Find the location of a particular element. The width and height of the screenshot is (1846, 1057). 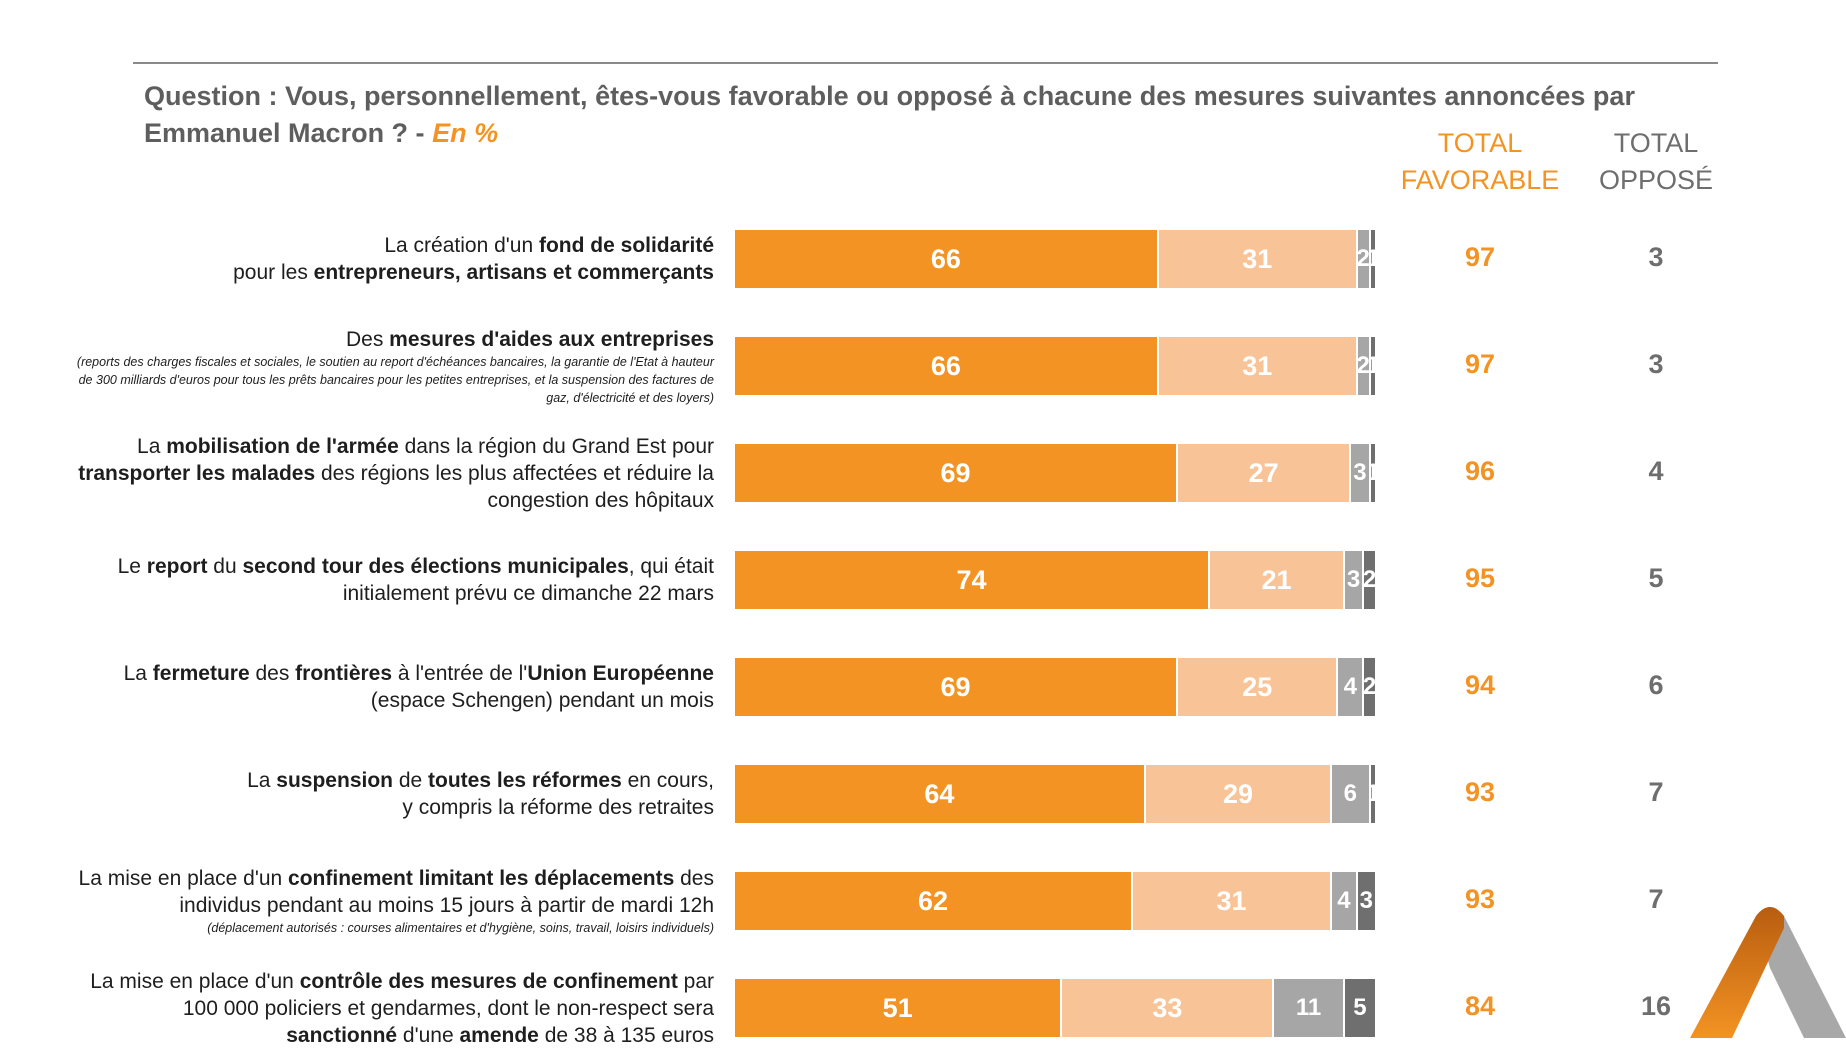

label-text: de 38 à 135 euros is located at coordinates (626, 1035).